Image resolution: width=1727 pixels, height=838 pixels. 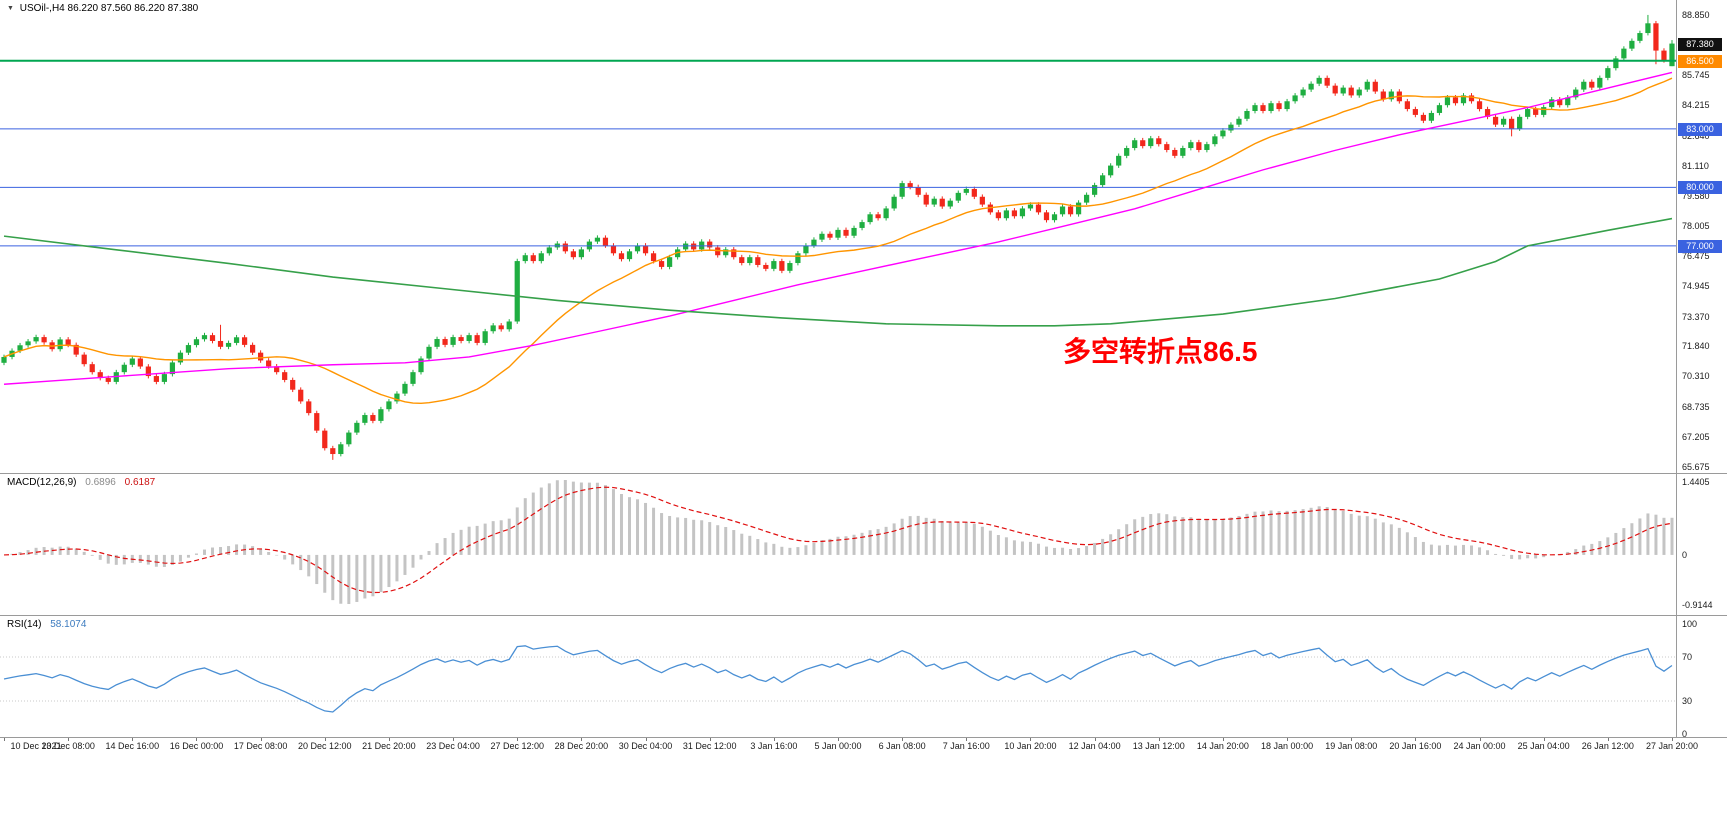 What do you see at coordinates (1351, 746) in the screenshot?
I see `time-tick-label: 19 Jan 08:00` at bounding box center [1351, 746].